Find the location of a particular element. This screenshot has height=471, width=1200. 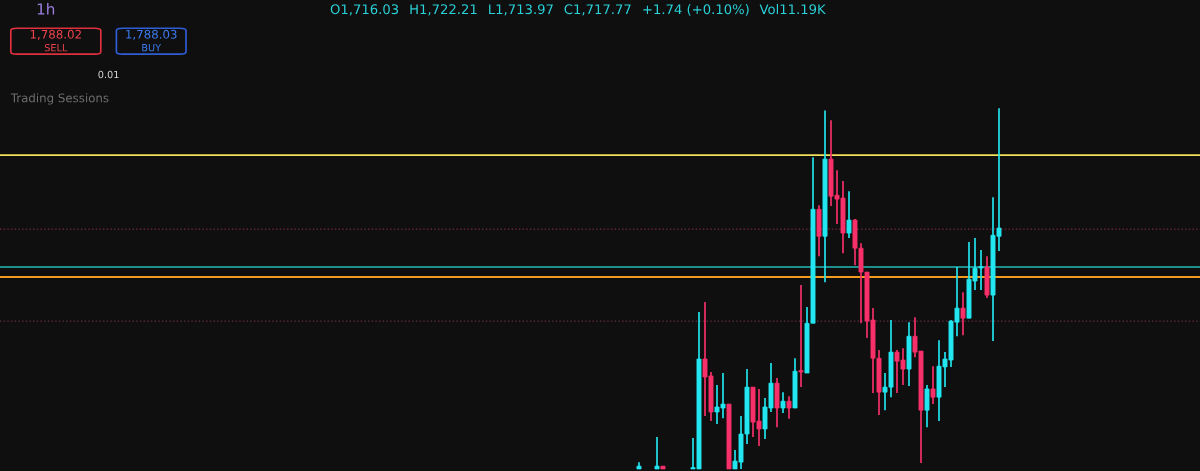

text: 1h is located at coordinates (46, 8).